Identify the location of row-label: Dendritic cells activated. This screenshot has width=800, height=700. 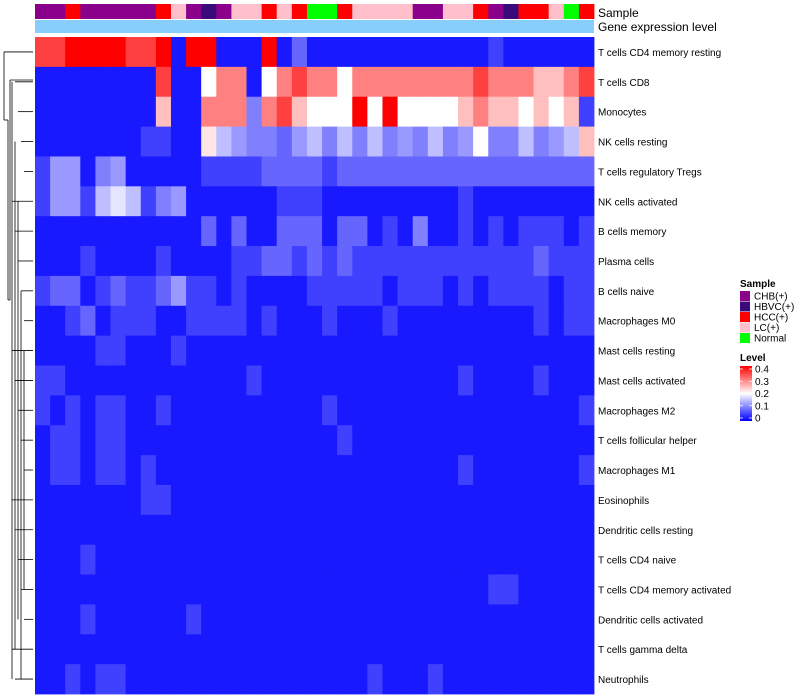
(650, 620).